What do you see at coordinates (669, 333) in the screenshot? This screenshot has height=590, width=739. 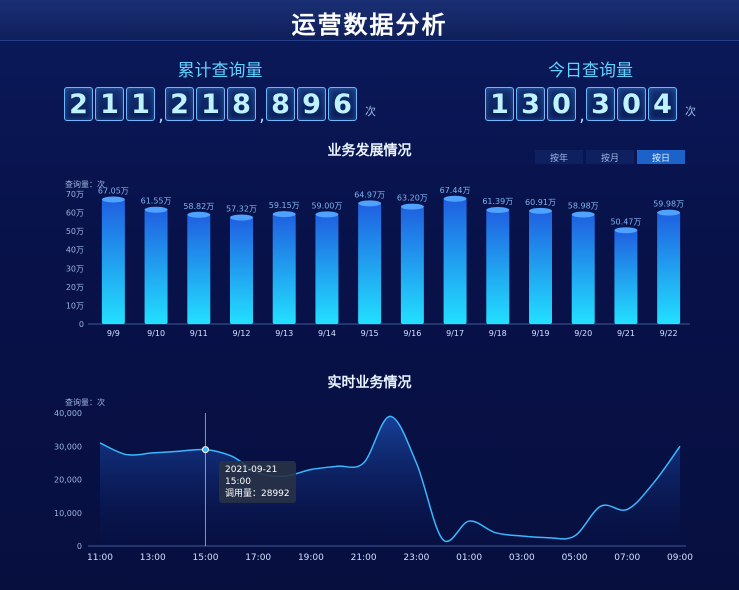 I see `bar-x-tick: 9/22` at bounding box center [669, 333].